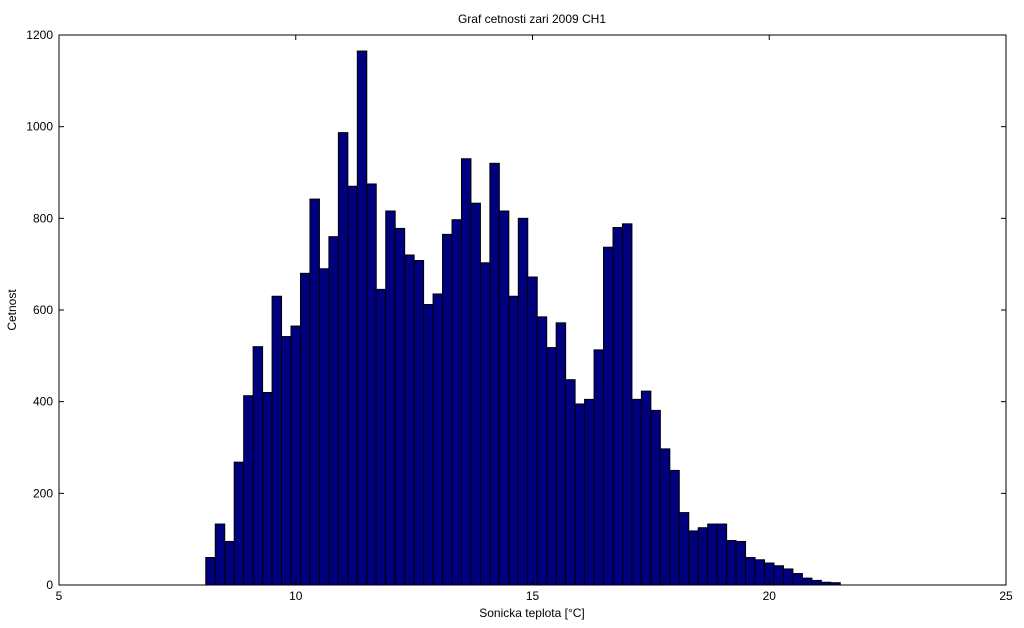 Image resolution: width=1024 pixels, height=628 pixels. I want to click on x-tick-label: 25, so click(1006, 596).